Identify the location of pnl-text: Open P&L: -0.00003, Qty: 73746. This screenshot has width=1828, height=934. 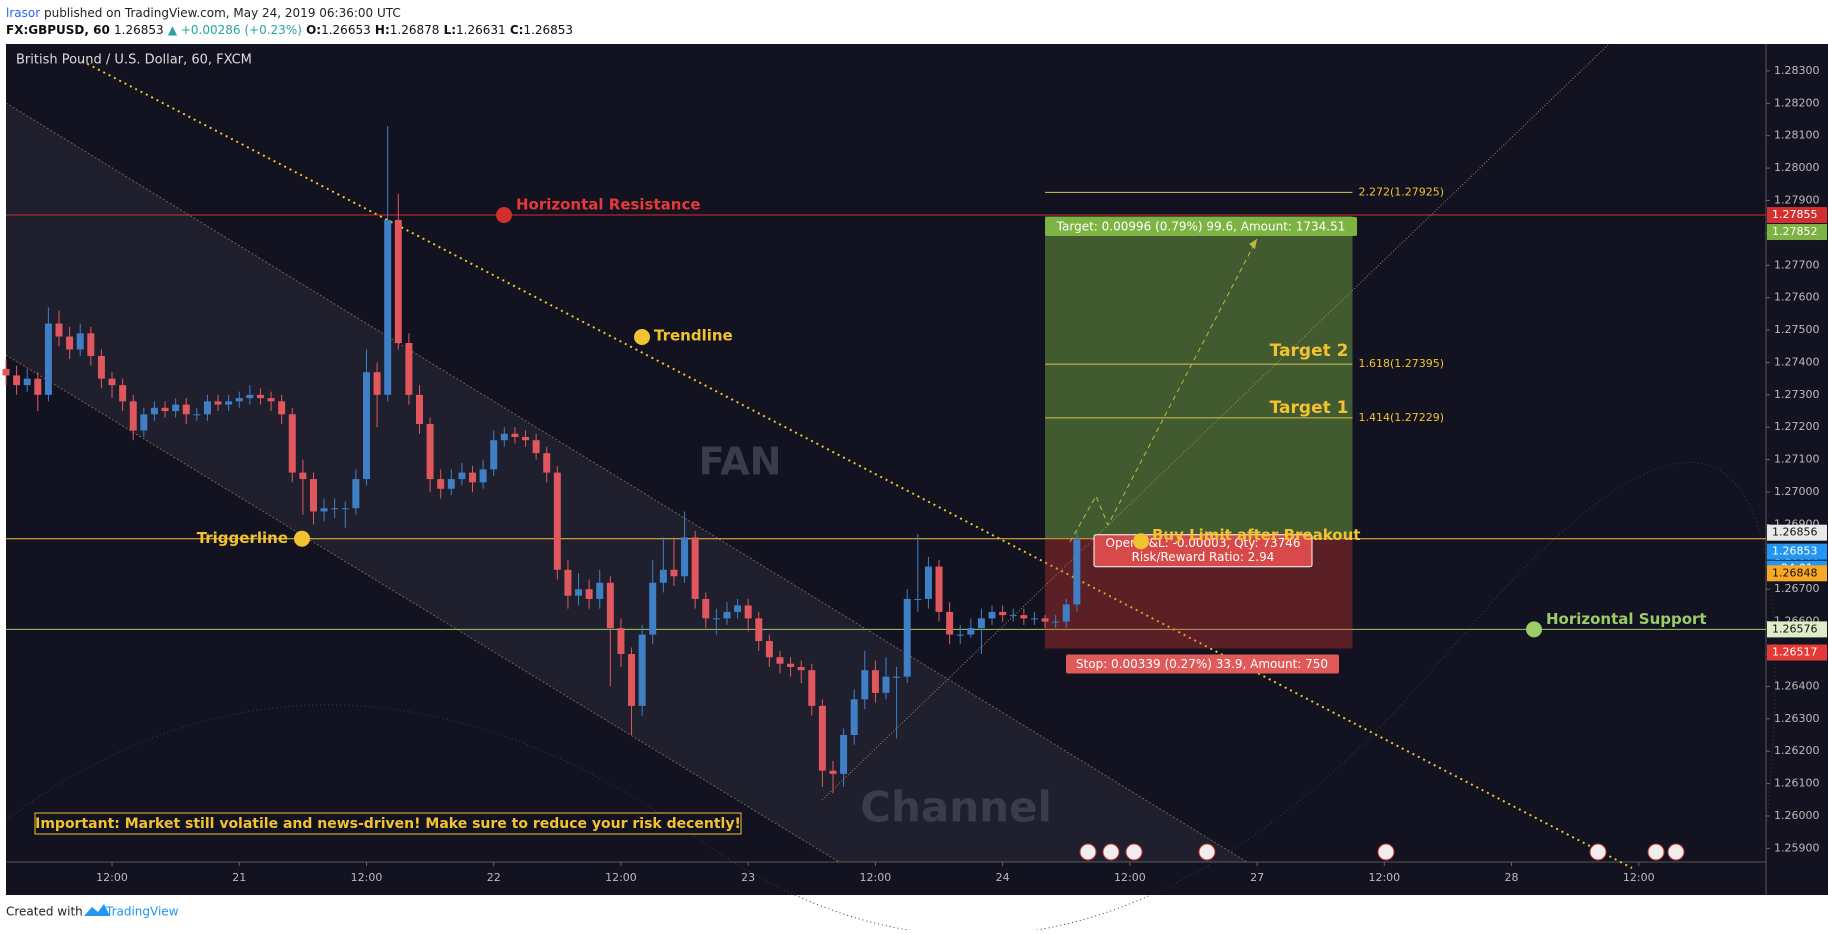
(1203, 543).